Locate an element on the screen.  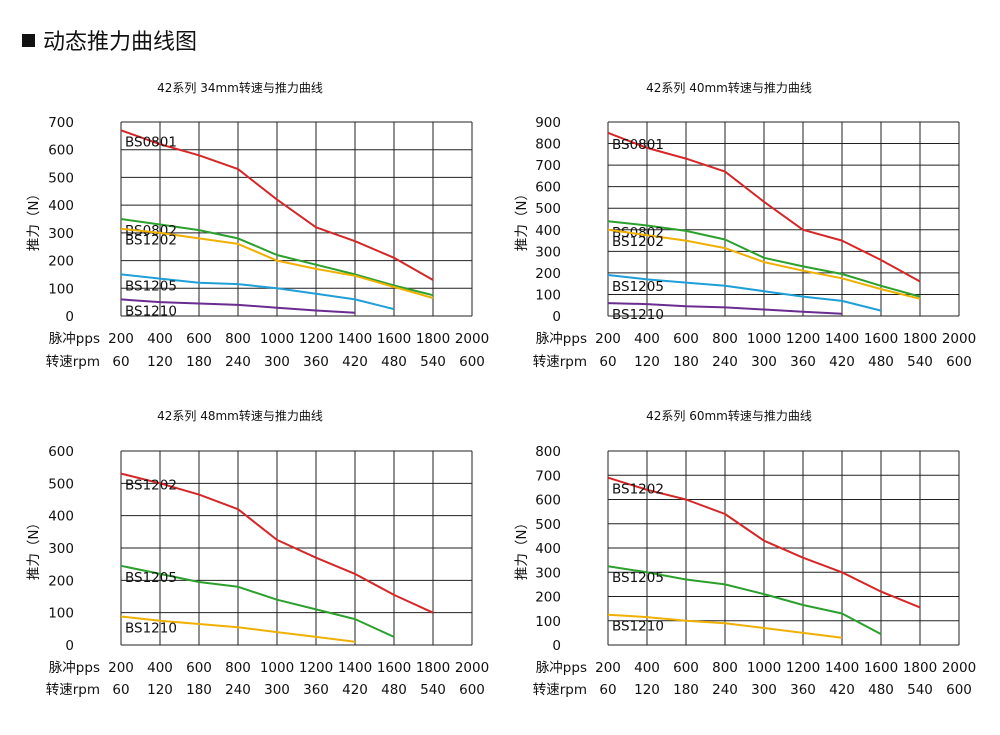
x-tick-pps: 600 is located at coordinates (686, 668).